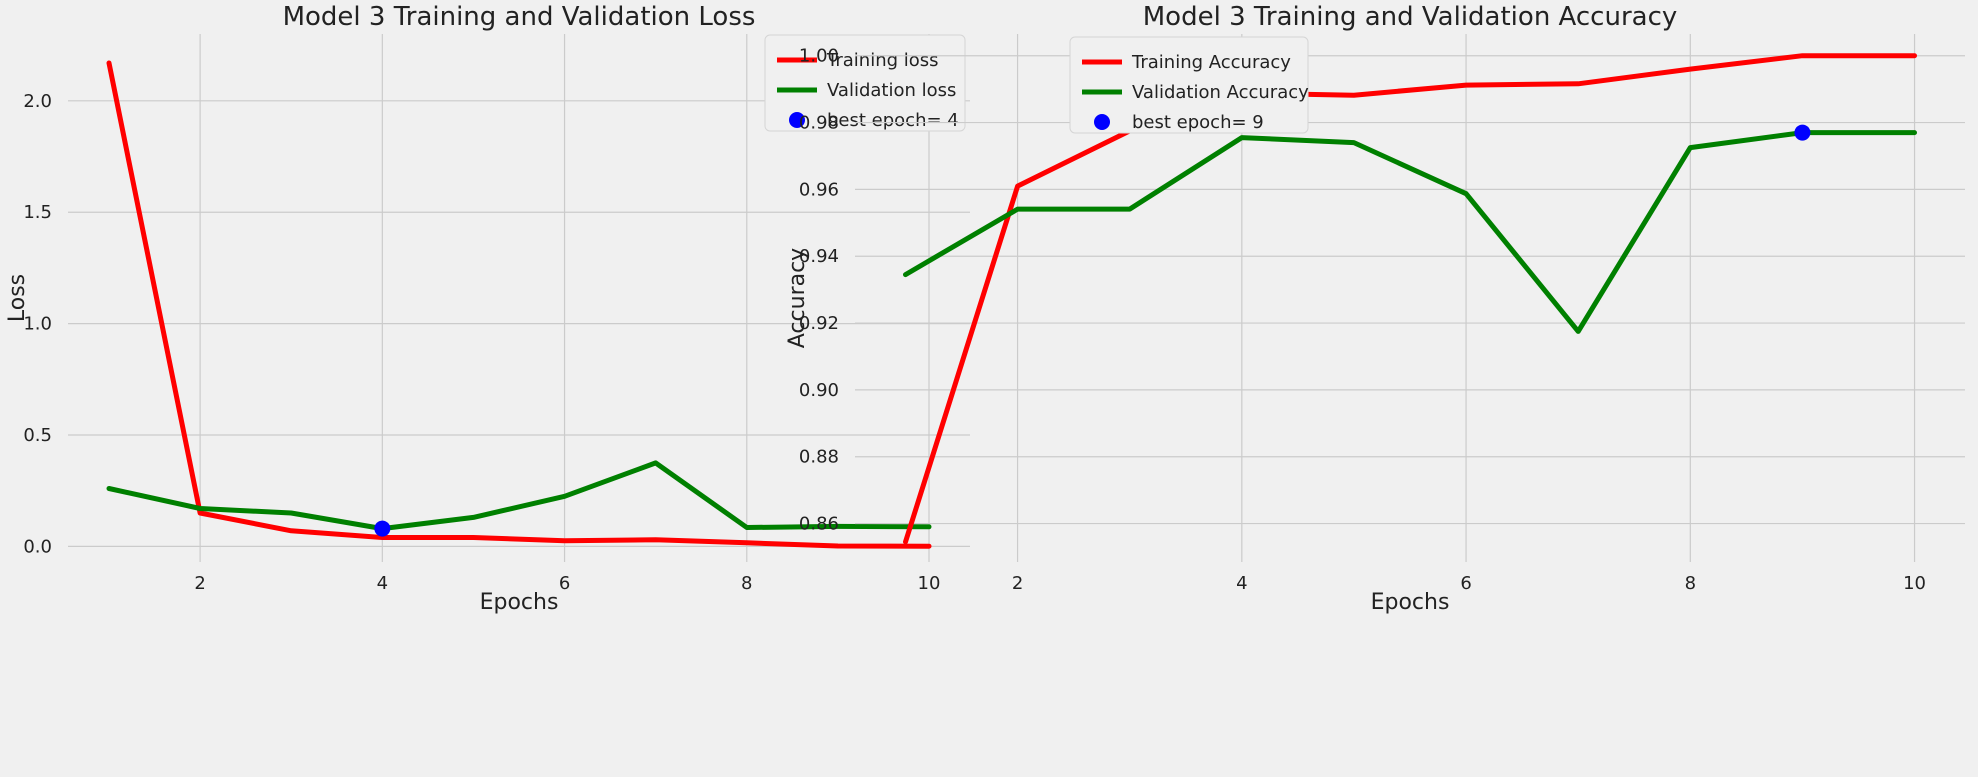 Image resolution: width=1978 pixels, height=777 pixels. What do you see at coordinates (37, 212) in the screenshot?
I see `y-tick-label: 1.5` at bounding box center [37, 212].